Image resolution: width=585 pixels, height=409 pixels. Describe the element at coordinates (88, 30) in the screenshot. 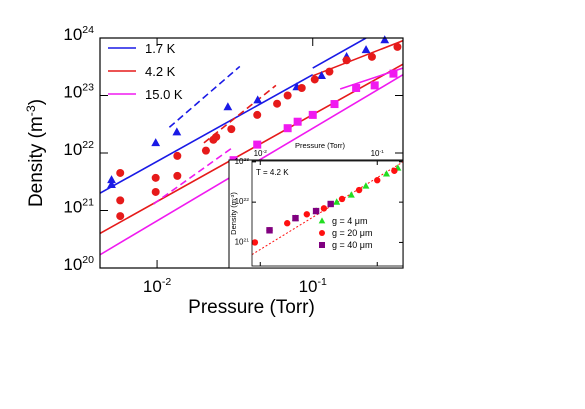

I see `y-tick-label-sup: 24` at that location.